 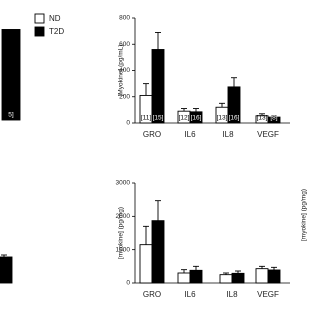 I want to click on y-tick-label: 400, so click(x=124, y=70).